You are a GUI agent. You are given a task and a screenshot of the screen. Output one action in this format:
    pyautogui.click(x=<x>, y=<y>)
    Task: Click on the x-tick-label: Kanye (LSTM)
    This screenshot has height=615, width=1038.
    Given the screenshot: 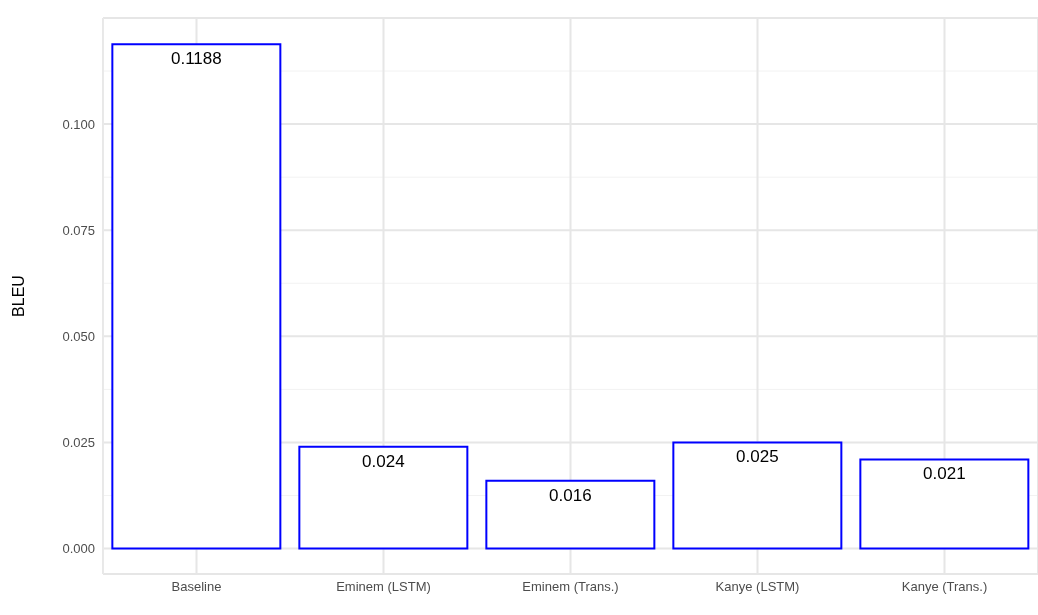 What is the action you would take?
    pyautogui.click(x=757, y=587)
    